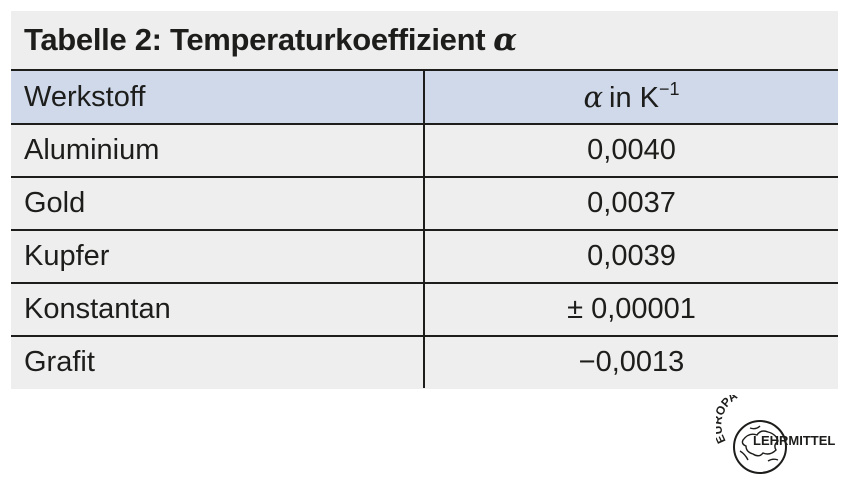  What do you see at coordinates (218, 203) in the screenshot?
I see `material-cell: Gold` at bounding box center [218, 203].